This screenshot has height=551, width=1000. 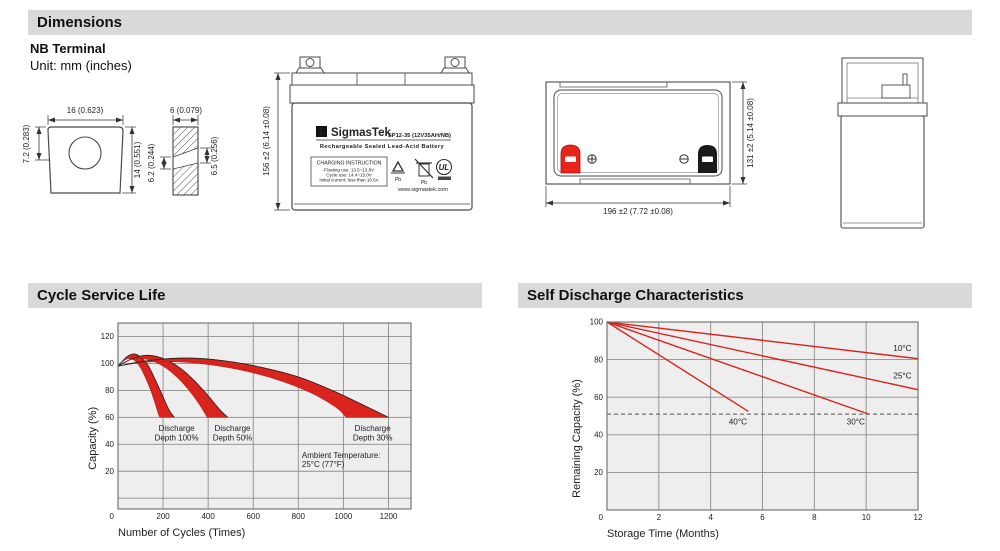 I want to click on battery-height-dim: 156 ±2 (6.14 ±0.08), so click(x=266, y=141).